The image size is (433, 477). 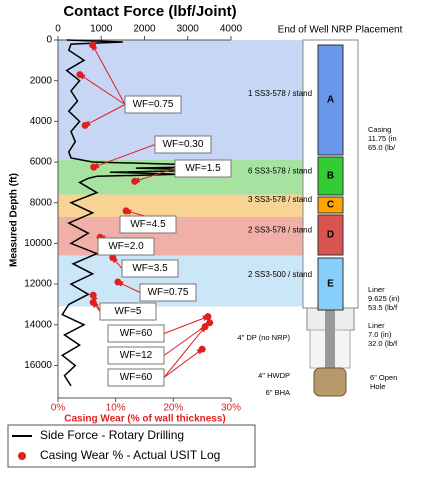 What do you see at coordinates (14, 220) in the screenshot?
I see `y-axis-label: Measured Depth (ft)` at bounding box center [14, 220].